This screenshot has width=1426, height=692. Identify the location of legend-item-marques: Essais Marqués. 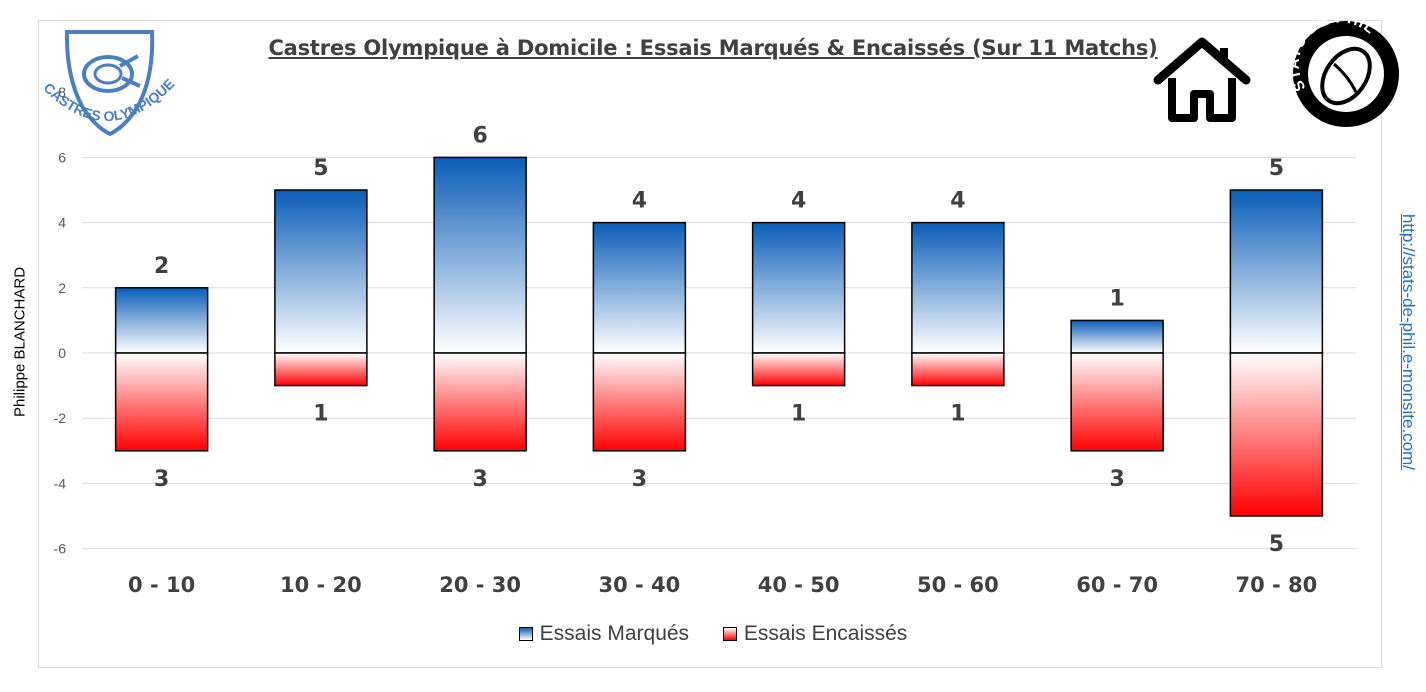
(604, 634).